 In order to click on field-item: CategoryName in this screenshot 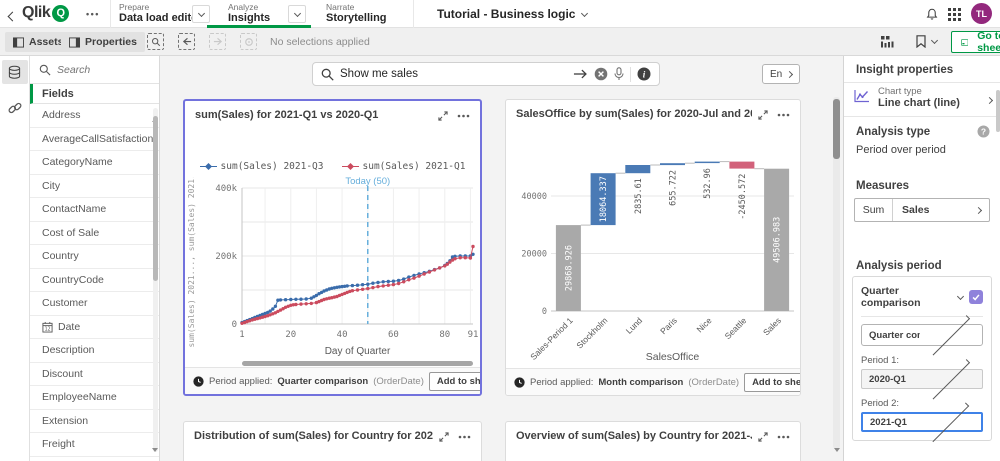, I will do `click(94, 163)`.